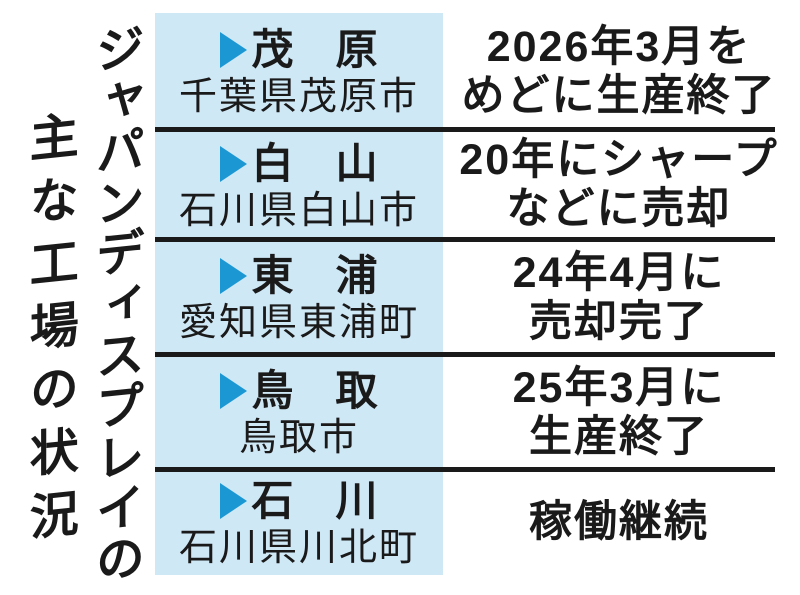  I want to click on status-text: 2026年3月を めどに生産終了, so click(619, 71).